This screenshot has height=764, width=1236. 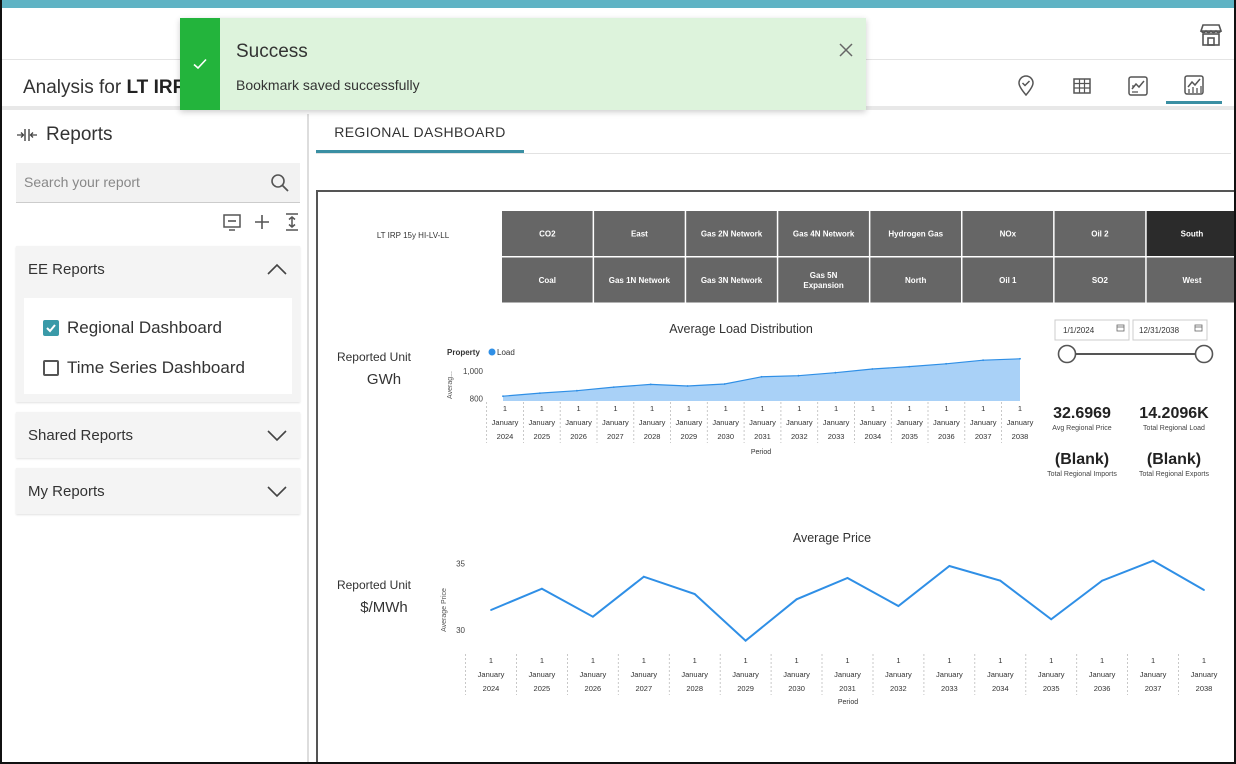 What do you see at coordinates (460, 630) in the screenshot?
I see `y-tick-label: 30` at bounding box center [460, 630].